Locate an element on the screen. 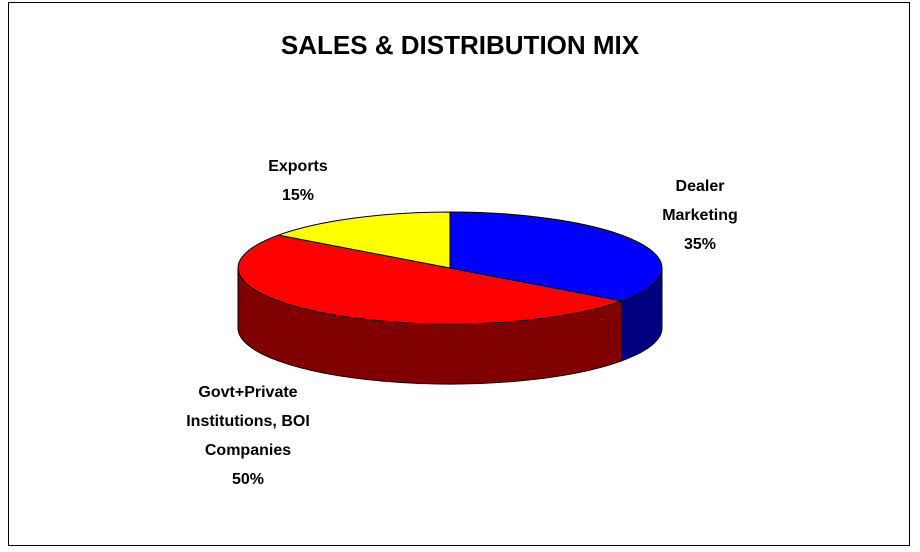  slice-category: Dealer Marketing is located at coordinates (700, 201).